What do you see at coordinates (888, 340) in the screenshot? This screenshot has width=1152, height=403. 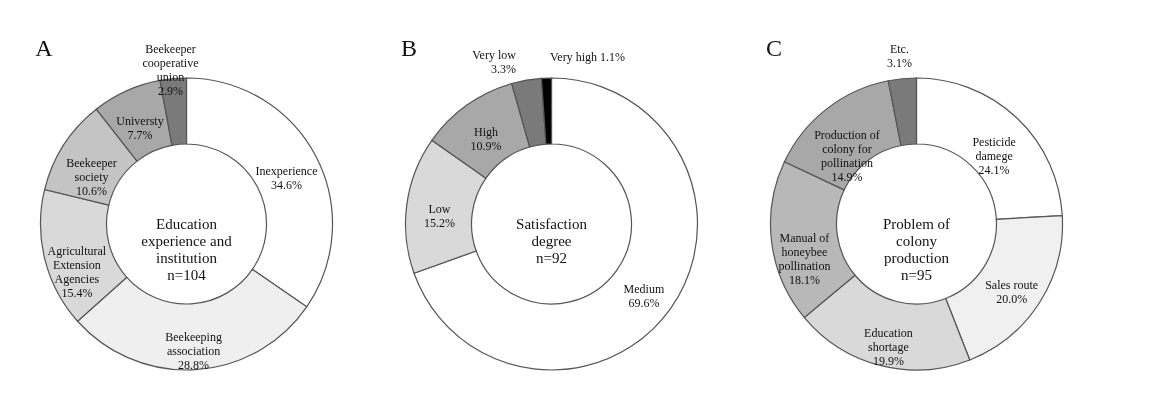 I see `slice-label: Education shortage` at bounding box center [888, 340].